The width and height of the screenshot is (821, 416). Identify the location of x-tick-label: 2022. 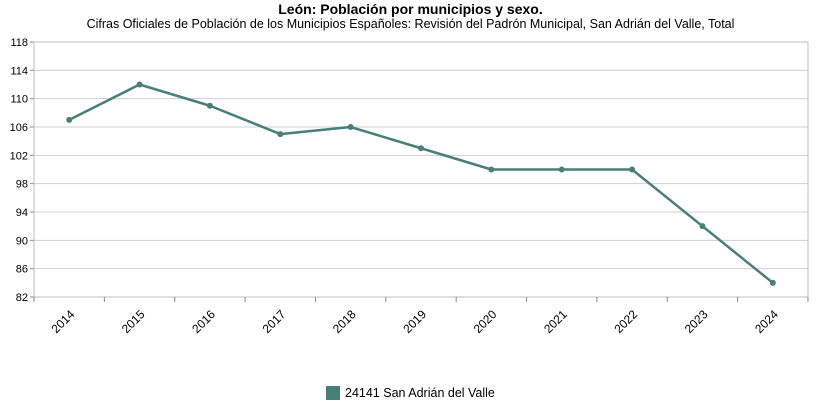
(625, 321).